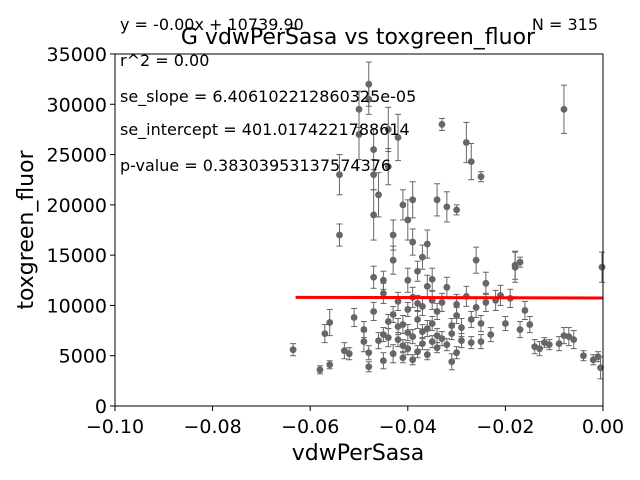 The width and height of the screenshot is (640, 480). Describe the element at coordinates (310, 427) in the screenshot. I see `x-tick-label: −0.06` at that location.